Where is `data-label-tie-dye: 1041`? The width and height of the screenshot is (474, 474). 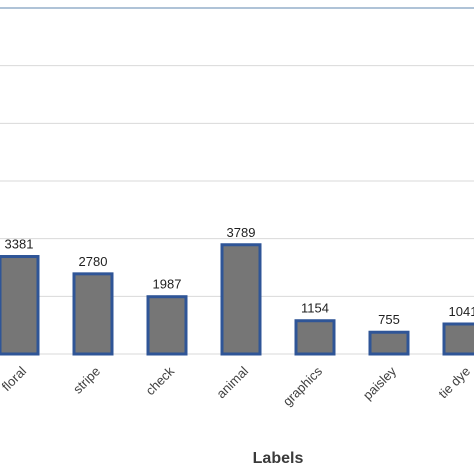 data-label-tie-dye: 1041 is located at coordinates (461, 311).